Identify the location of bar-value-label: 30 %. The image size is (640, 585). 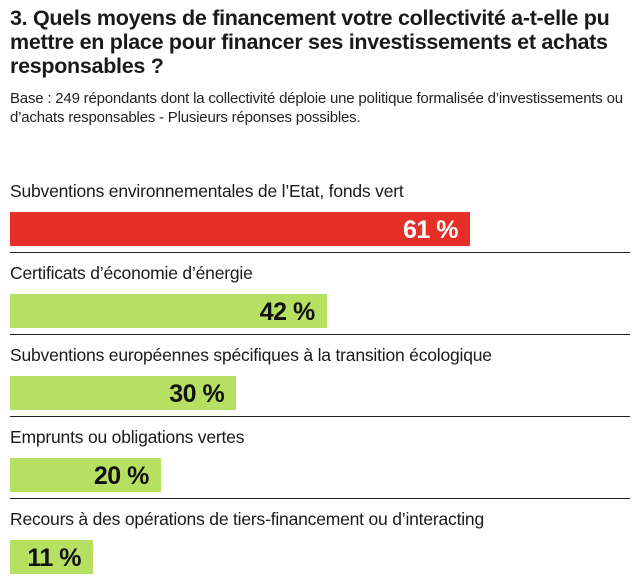
(197, 394).